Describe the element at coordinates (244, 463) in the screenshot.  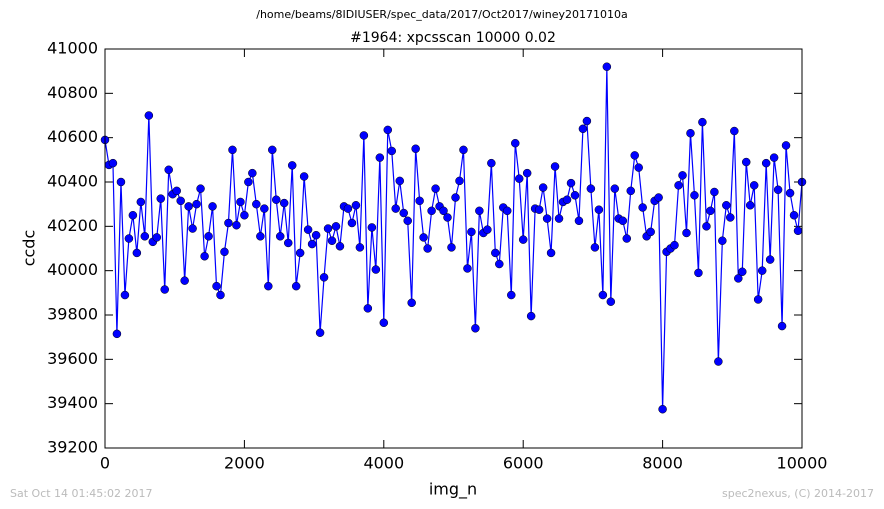
I see `x-tick-label: 2000` at that location.